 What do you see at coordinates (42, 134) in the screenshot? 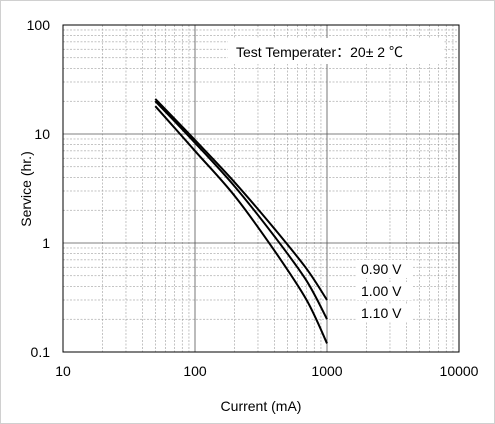
I see `y-tick-label: 10` at bounding box center [42, 134].